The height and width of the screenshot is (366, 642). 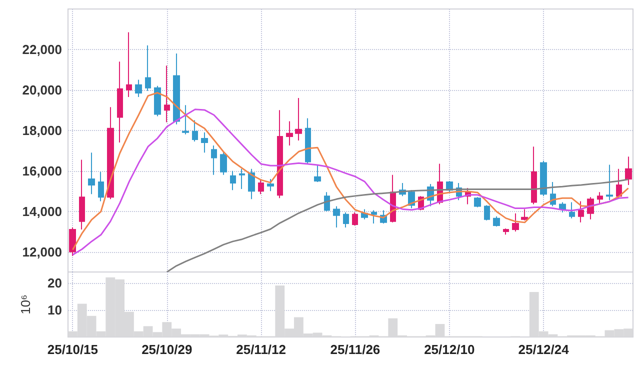 What do you see at coordinates (42, 252) in the screenshot?
I see `y-tick-label: 12,000` at bounding box center [42, 252].